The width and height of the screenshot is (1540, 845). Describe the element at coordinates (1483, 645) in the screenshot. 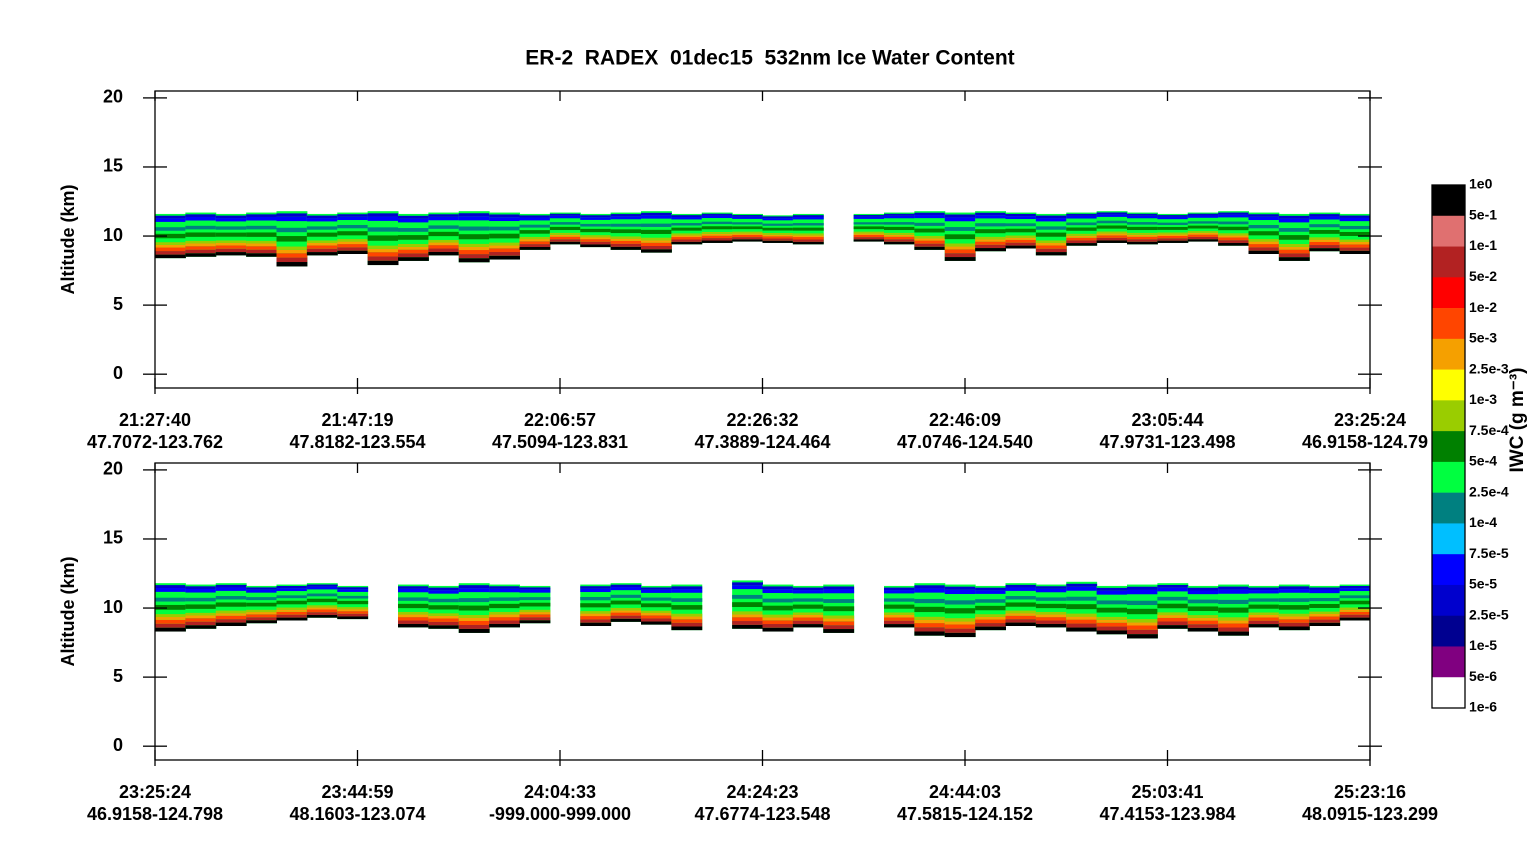

I see `colorbar-tick-label: 1e-5` at that location.